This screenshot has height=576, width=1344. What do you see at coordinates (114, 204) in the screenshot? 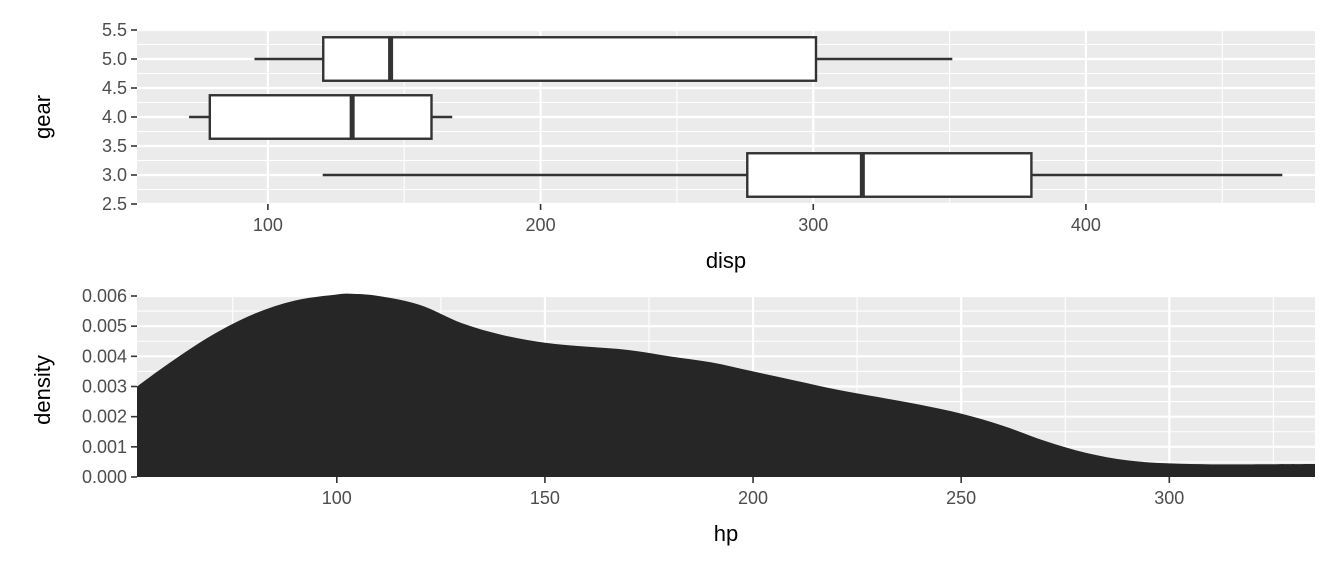
I see `y-tick-label: 2.5` at bounding box center [114, 204].